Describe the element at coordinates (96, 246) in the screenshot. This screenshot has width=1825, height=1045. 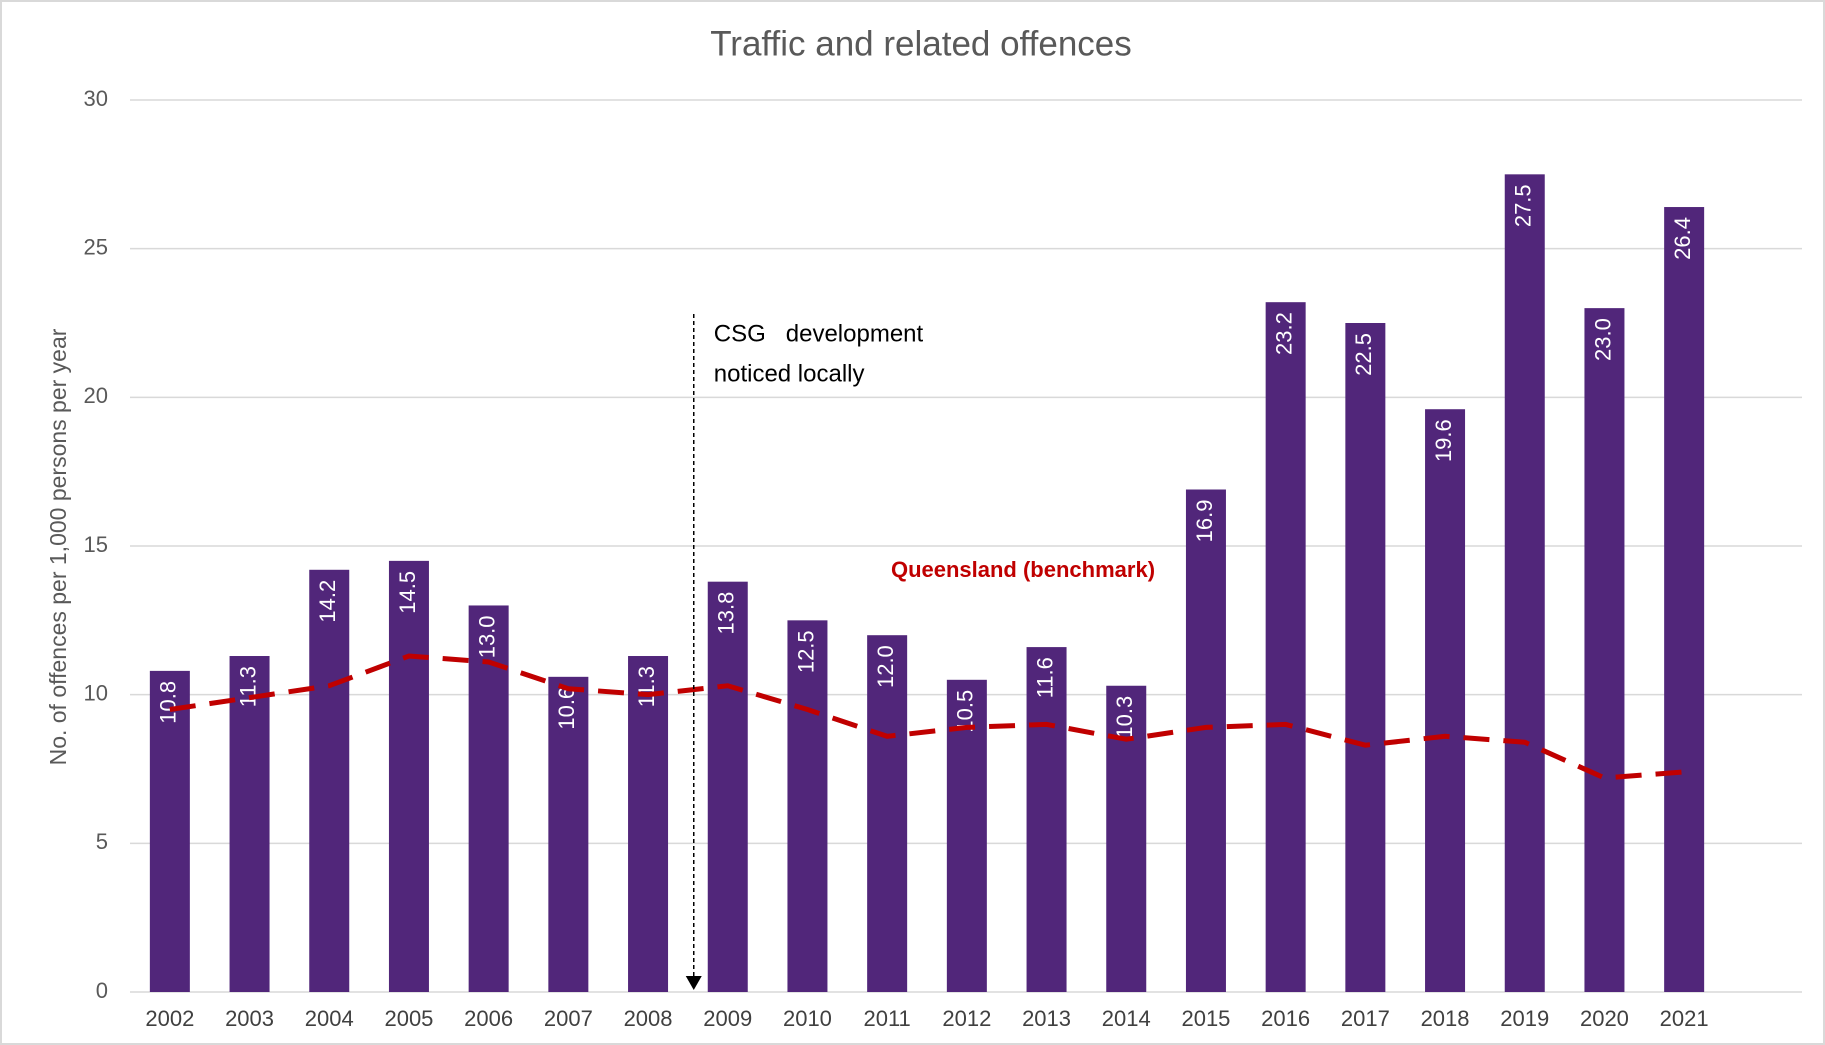
I see `y-tick-label: 25` at that location.